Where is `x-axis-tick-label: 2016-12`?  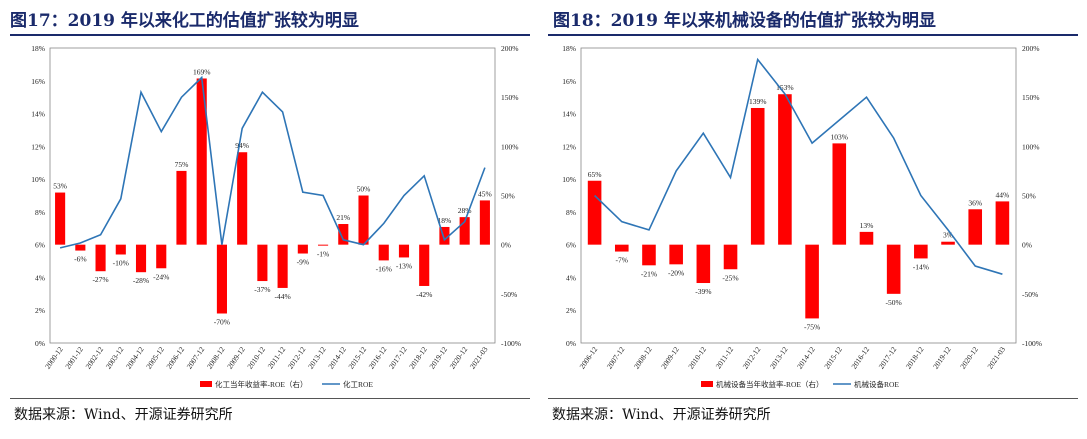 x-axis-tick-label: 2016-12 is located at coordinates (860, 358).